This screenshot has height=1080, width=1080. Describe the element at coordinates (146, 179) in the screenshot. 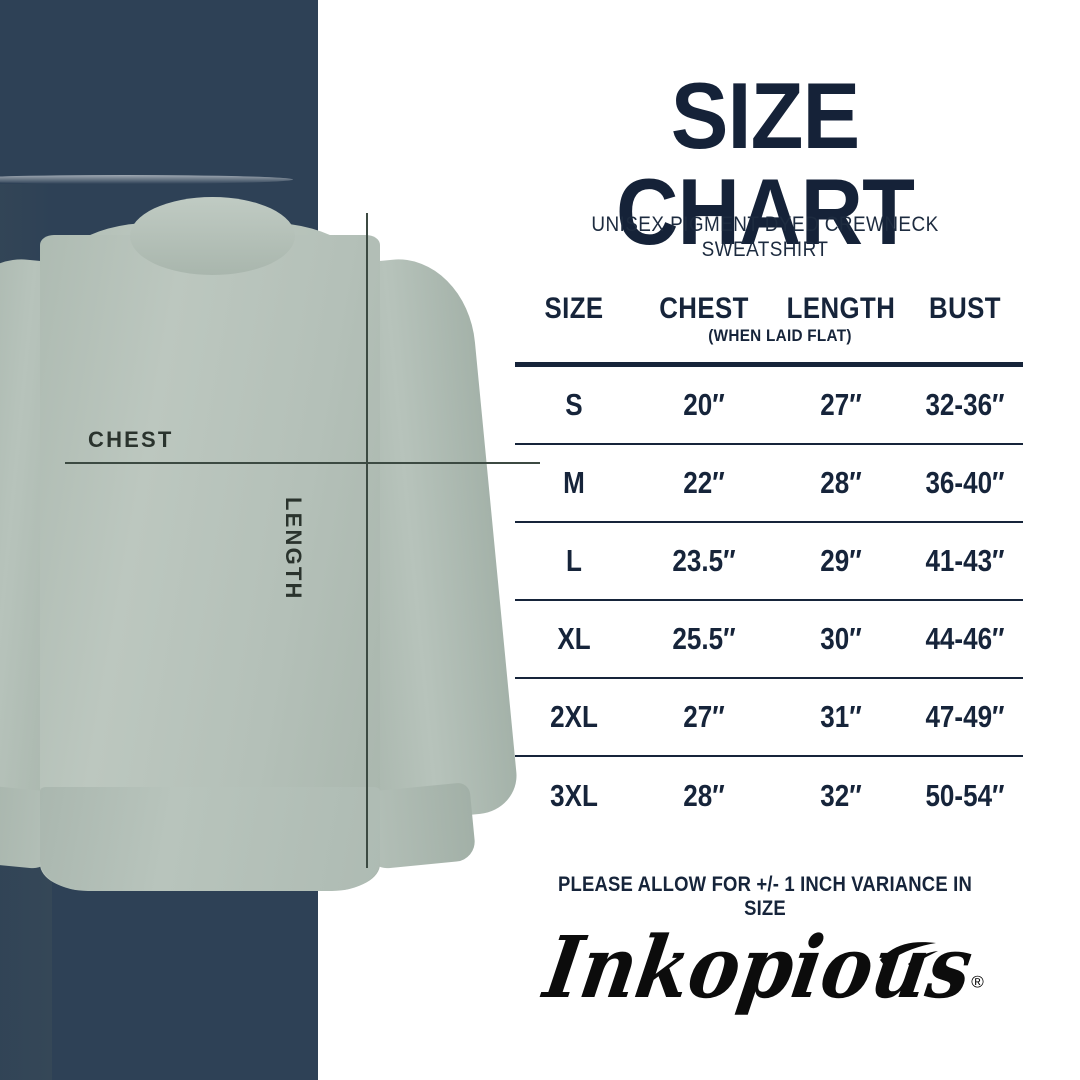

I see `waistband-seam` at that location.